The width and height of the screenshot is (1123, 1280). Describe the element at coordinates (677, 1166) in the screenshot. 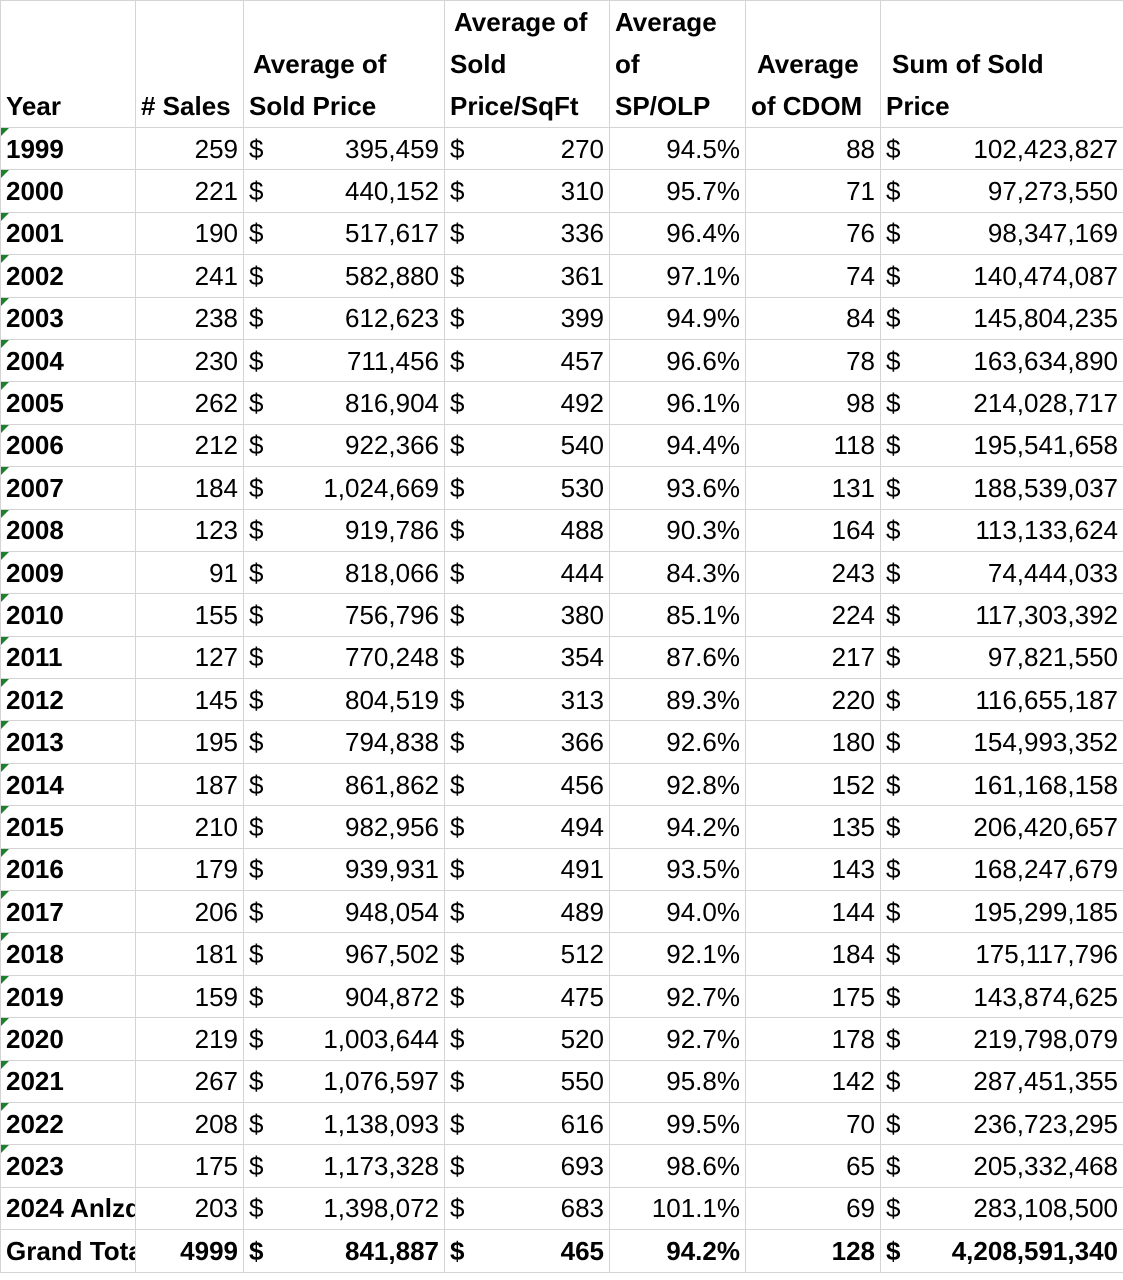

I see `cell-spolp: 98.6%` at that location.